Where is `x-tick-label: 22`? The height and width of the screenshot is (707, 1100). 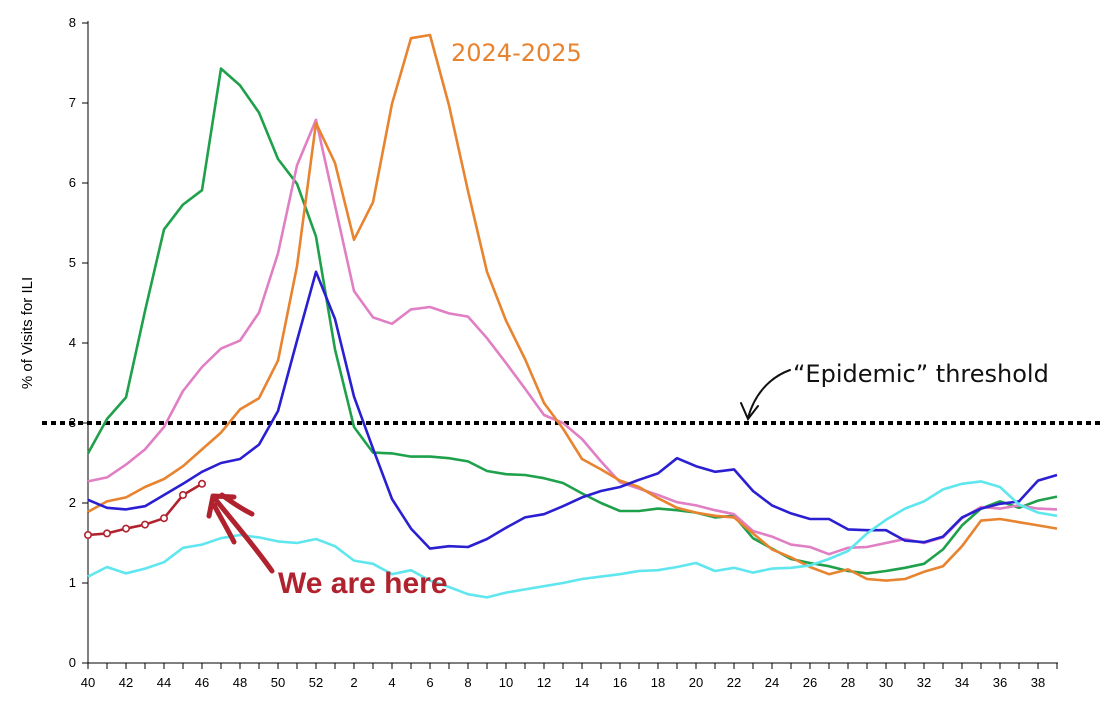 x-tick-label: 22 is located at coordinates (734, 682).